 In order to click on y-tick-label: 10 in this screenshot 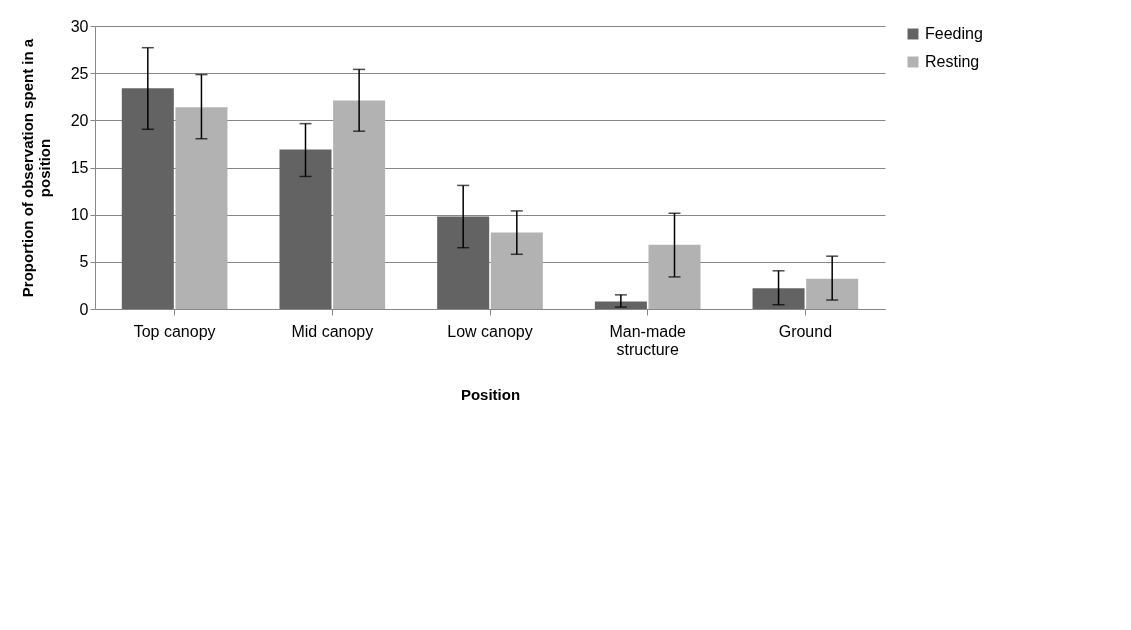, I will do `click(79, 215)`.